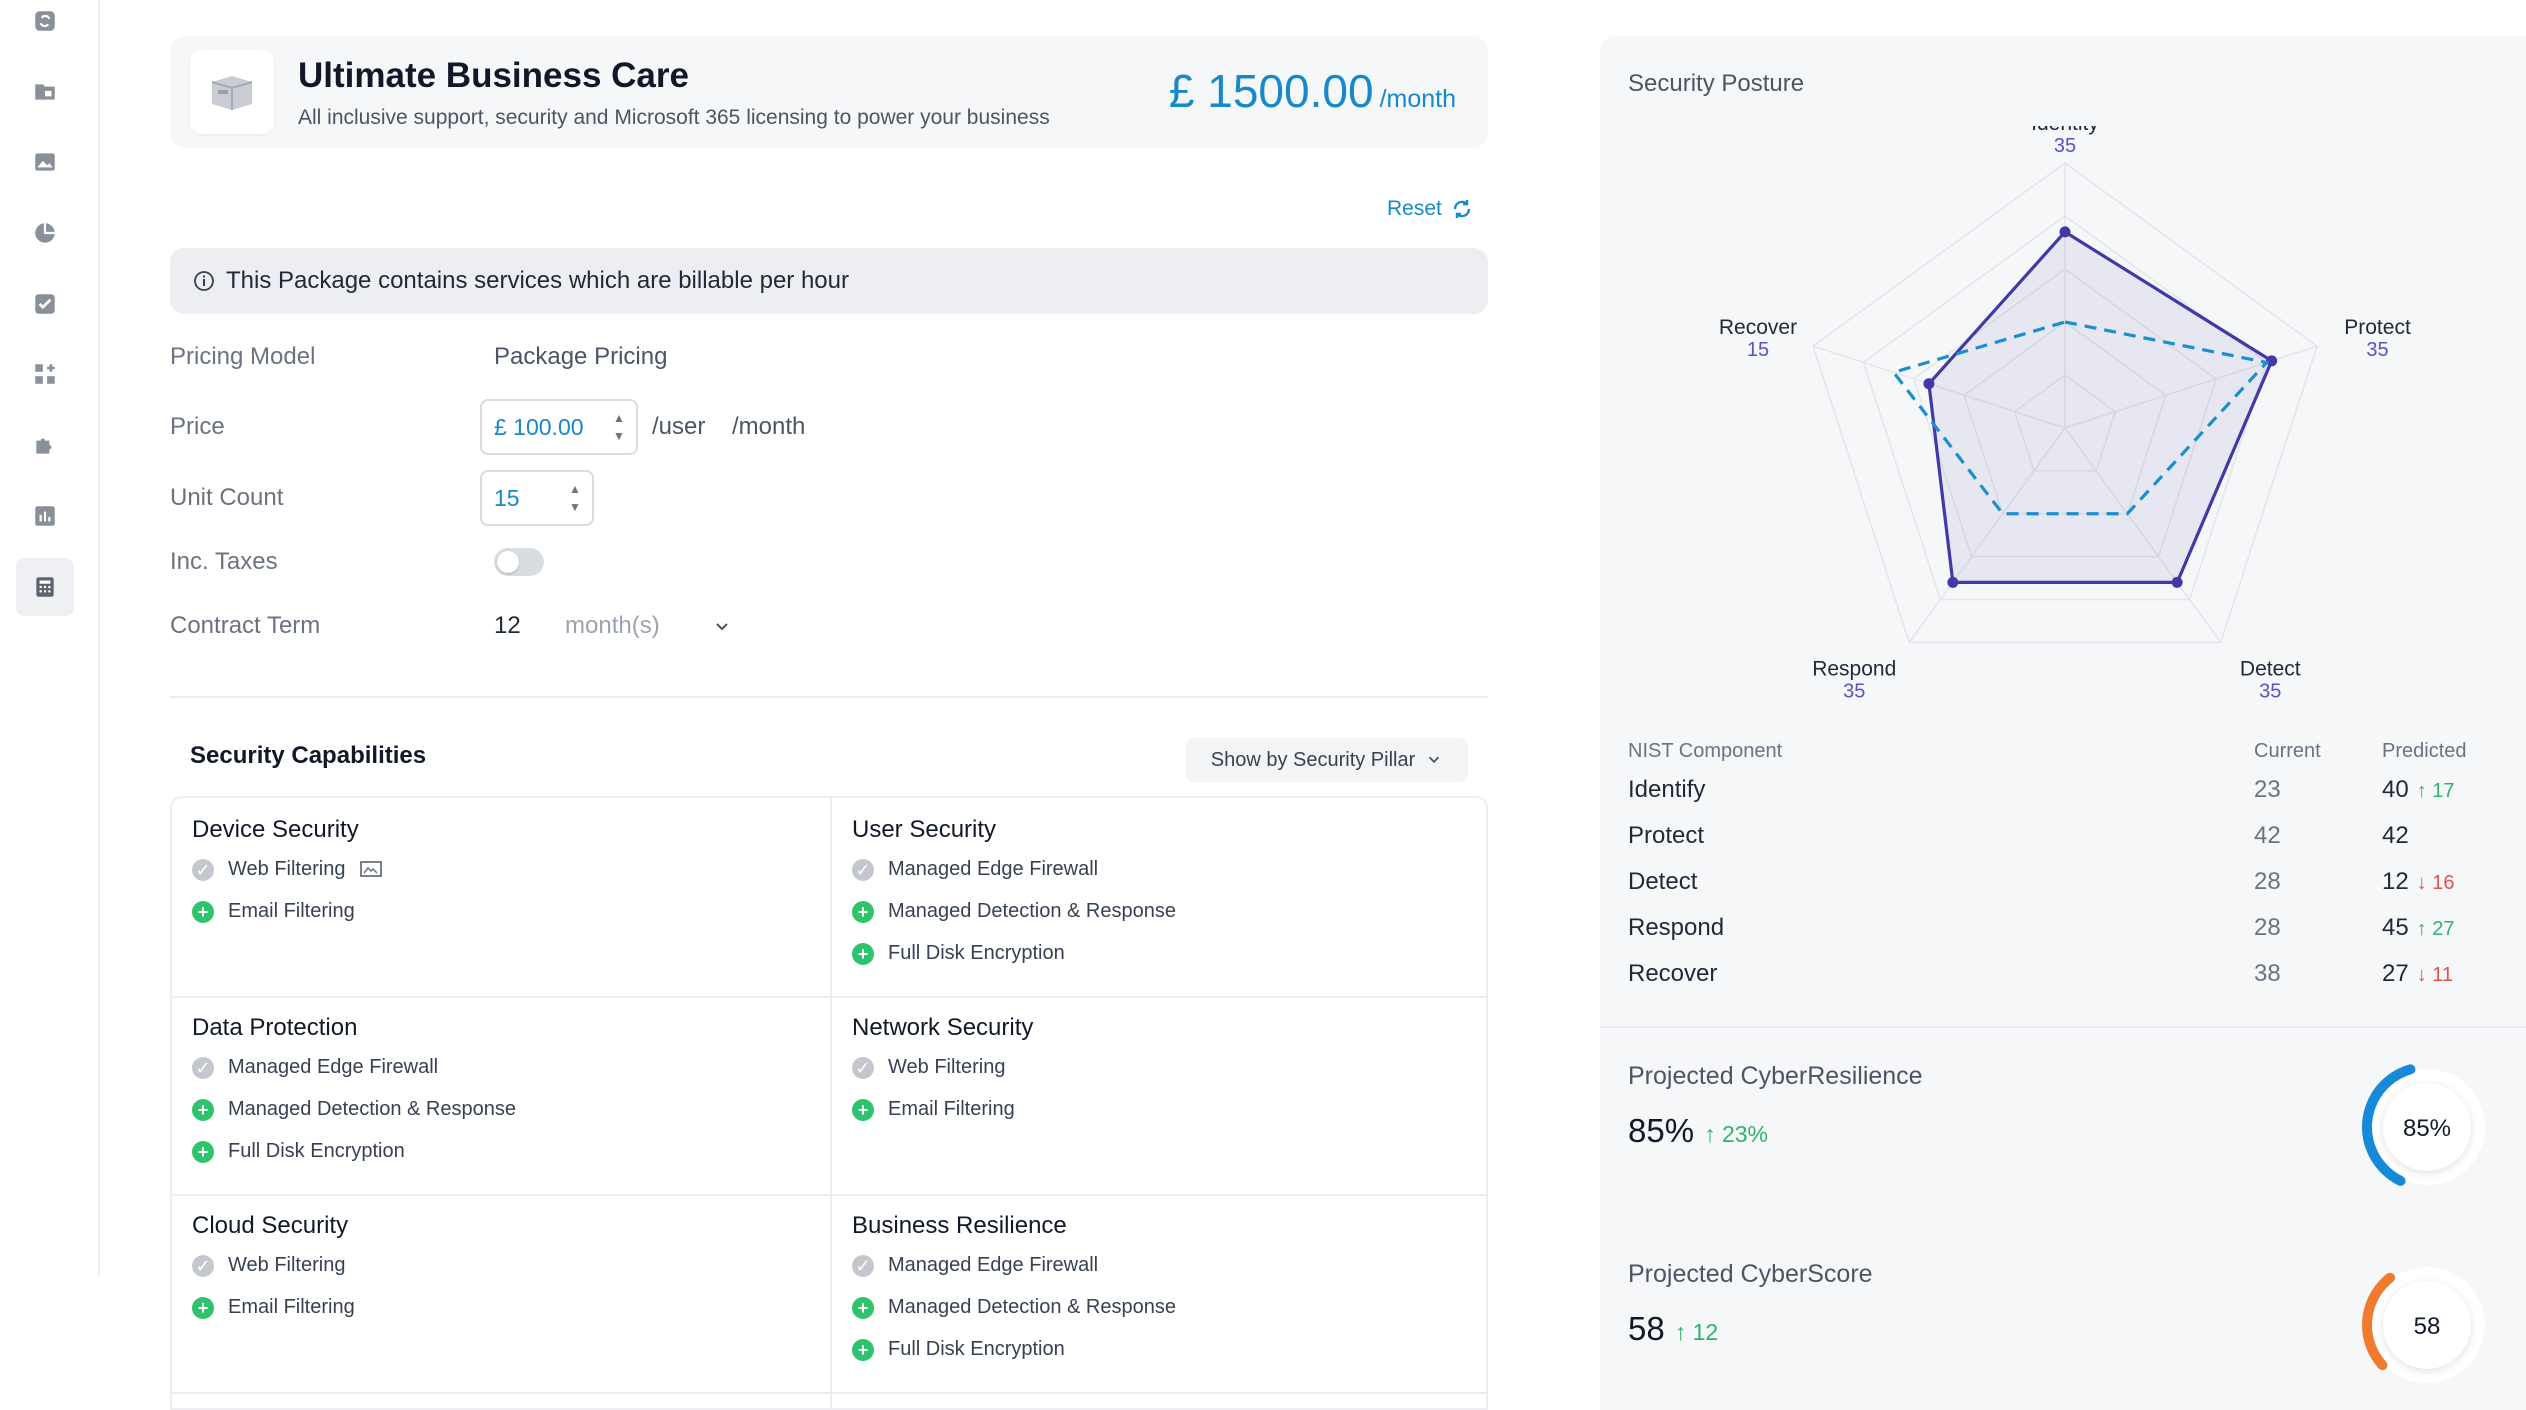  Describe the element at coordinates (2435, 975) in the screenshot. I see `delta-down-indicator: ↓ 11` at that location.